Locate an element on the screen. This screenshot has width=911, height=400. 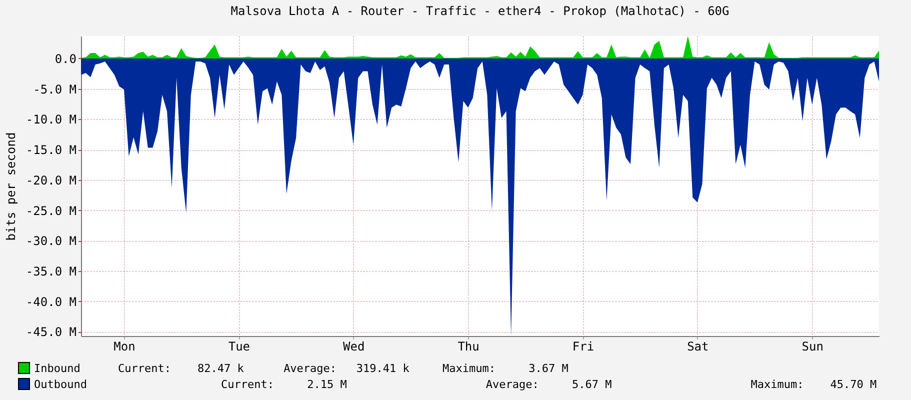
y-tick-label: -25.0 M is located at coordinates (51, 211).